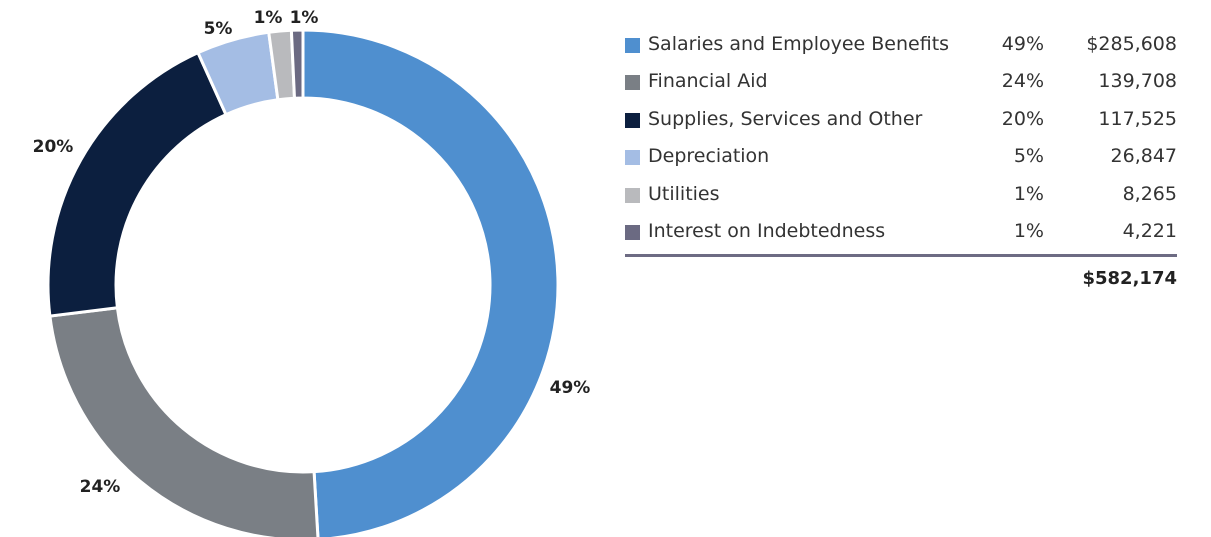 The image size is (1211, 537). Describe the element at coordinates (1149, 230) in the screenshot. I see `legend-amount: 4,221` at that location.